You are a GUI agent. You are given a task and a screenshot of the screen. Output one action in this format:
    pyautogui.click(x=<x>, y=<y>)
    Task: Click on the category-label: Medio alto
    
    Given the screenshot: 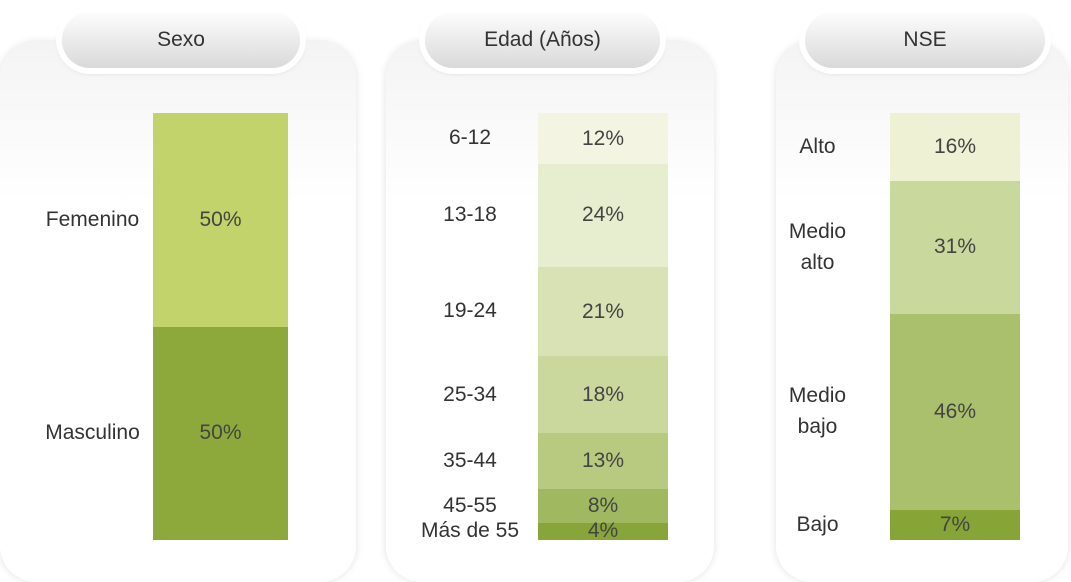 What is the action you would take?
    pyautogui.click(x=817, y=247)
    